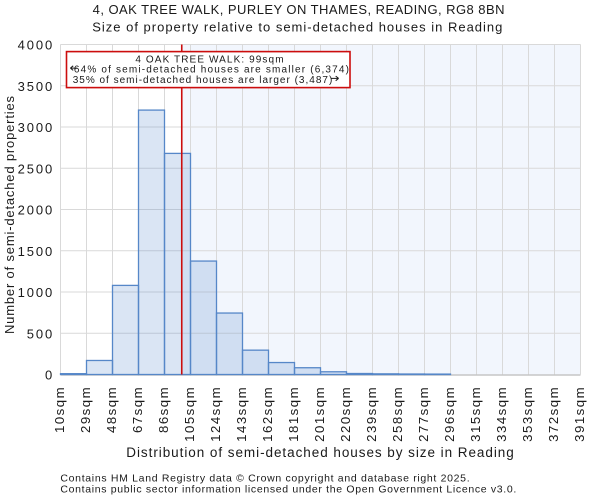 Image resolution: width=600 pixels, height=500 pixels. Describe the element at coordinates (163, 409) in the screenshot. I see `svg-text: 86sqm` at that location.